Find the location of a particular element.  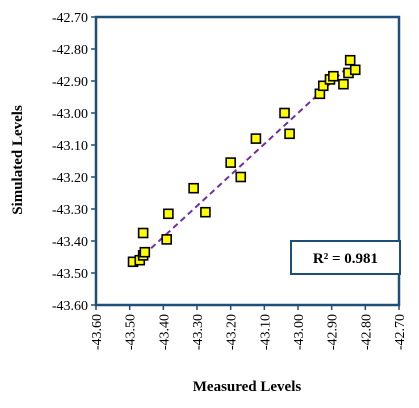

x-axis-label: Measured Levels is located at coordinates (247, 387).